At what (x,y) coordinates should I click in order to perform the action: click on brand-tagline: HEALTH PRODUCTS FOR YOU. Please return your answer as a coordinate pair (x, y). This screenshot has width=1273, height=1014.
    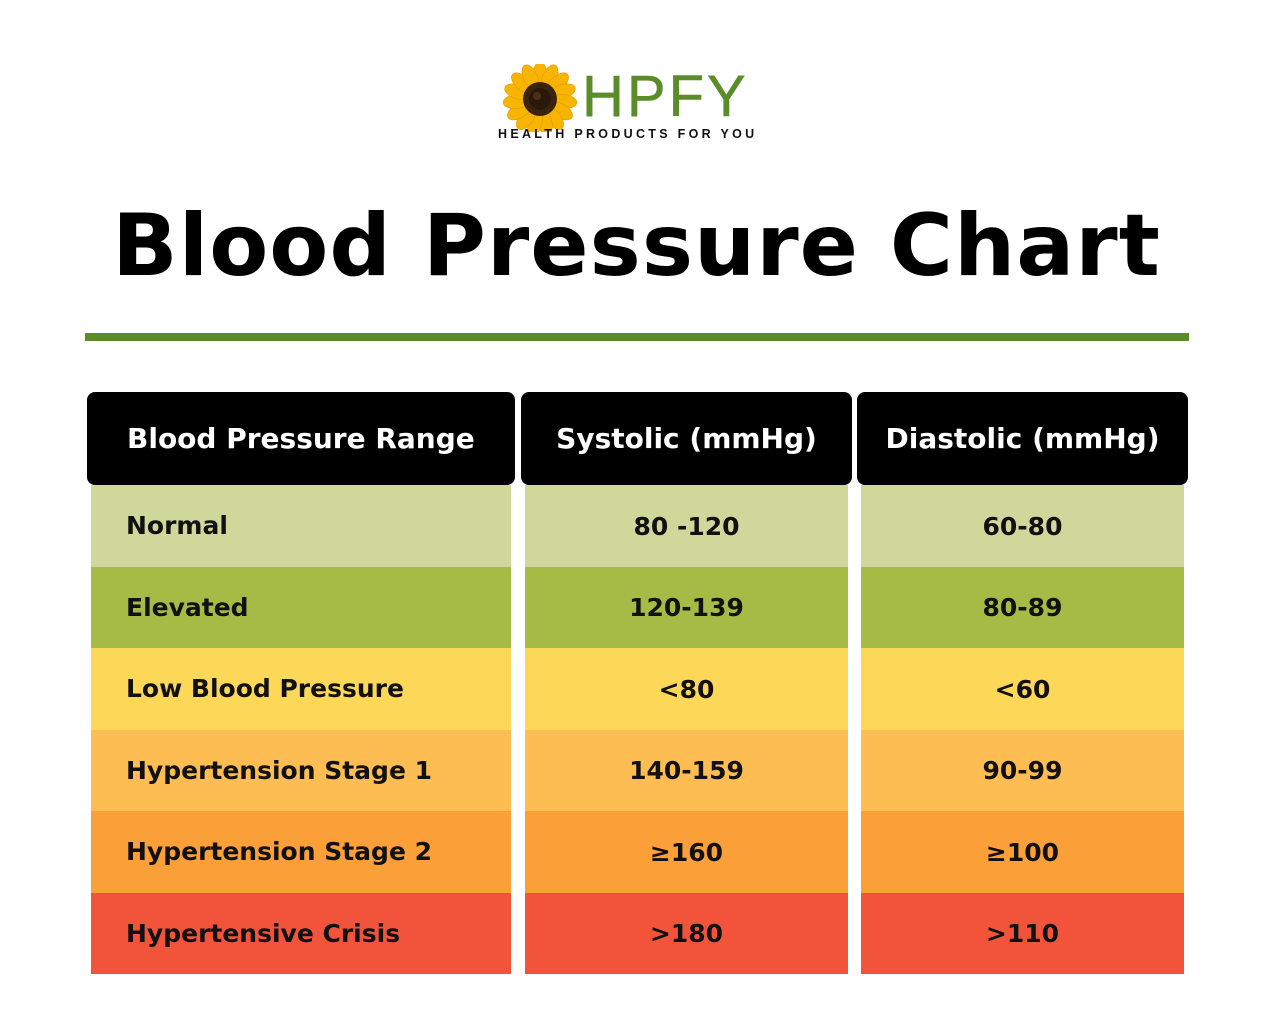
    Looking at the image, I should click on (628, 134).